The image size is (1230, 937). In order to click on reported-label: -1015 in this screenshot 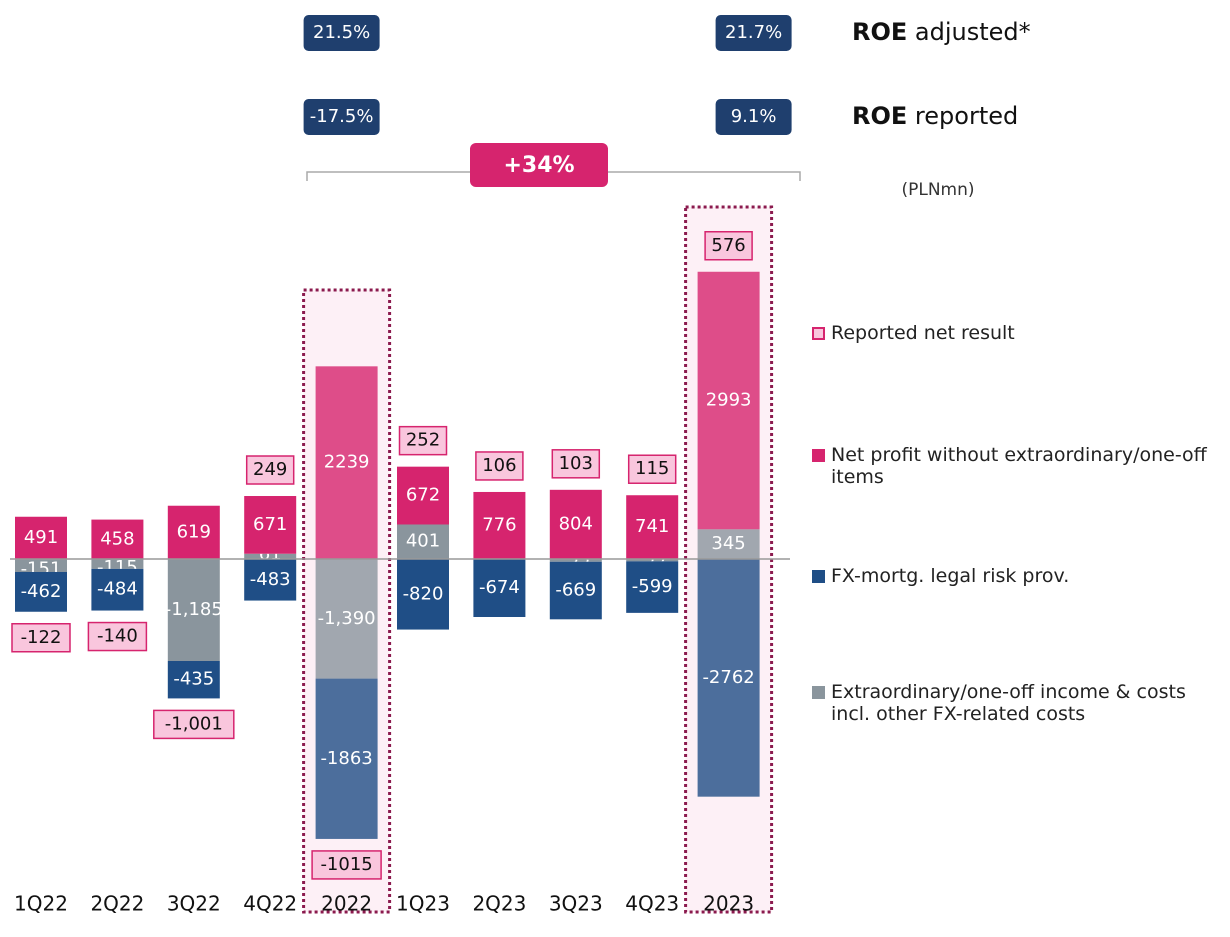, I will do `click(346, 864)`.